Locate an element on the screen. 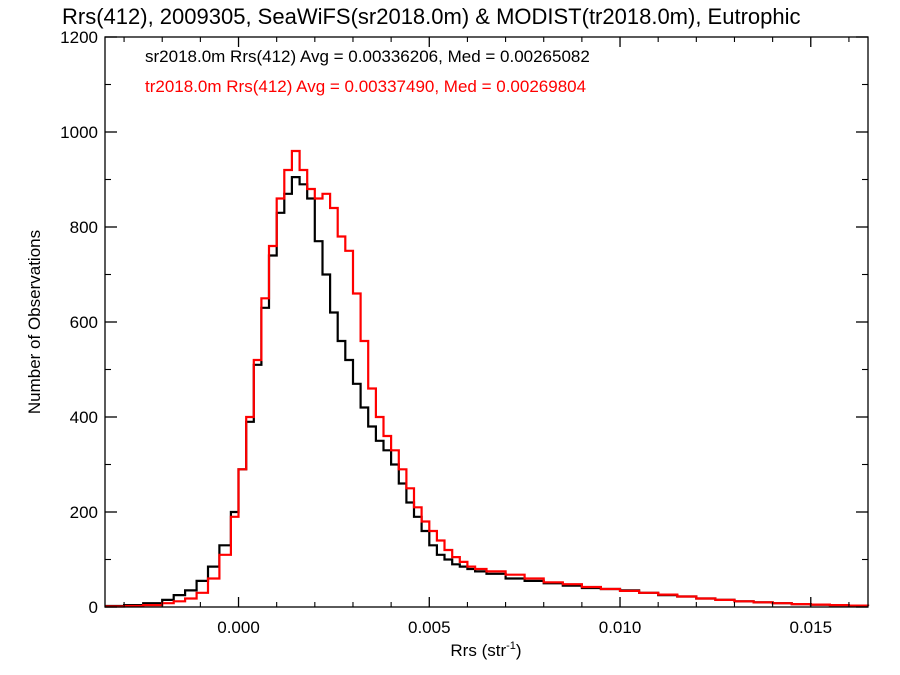 The width and height of the screenshot is (900, 675). y-axis-label: Number of Observations is located at coordinates (34, 322).